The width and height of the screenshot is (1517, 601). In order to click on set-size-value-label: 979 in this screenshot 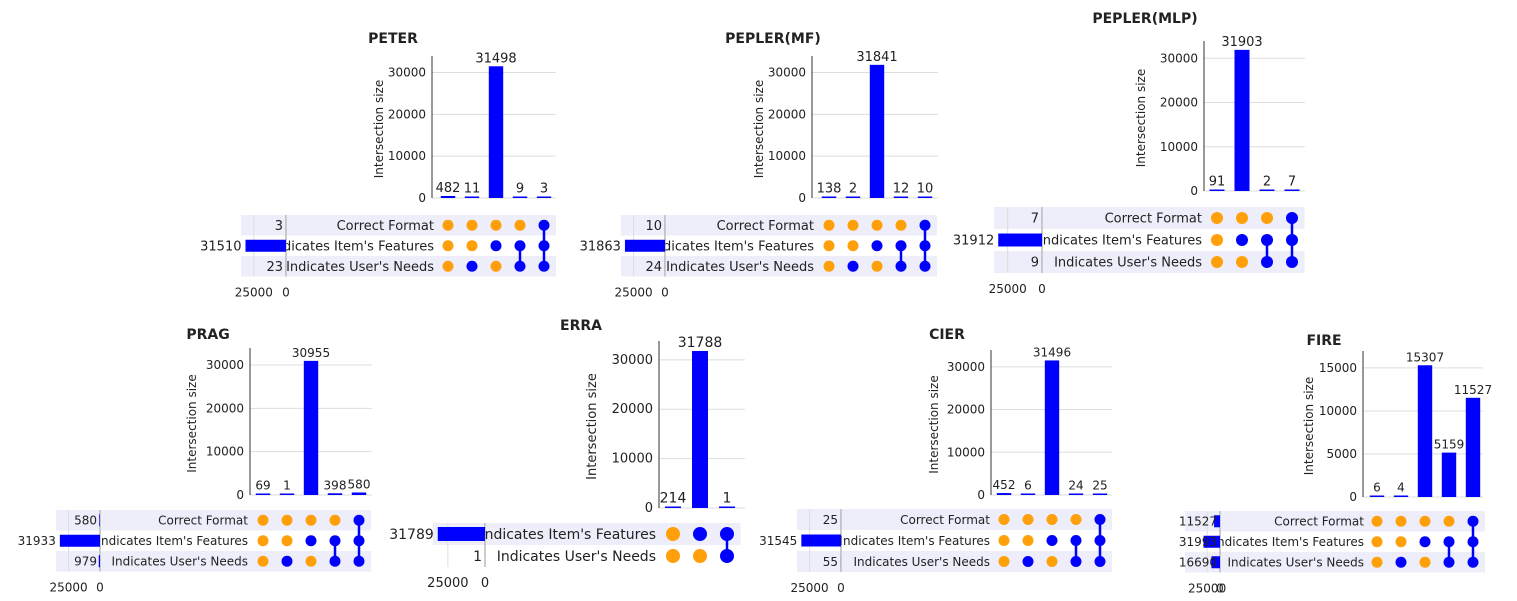, I will do `click(85, 562)`.